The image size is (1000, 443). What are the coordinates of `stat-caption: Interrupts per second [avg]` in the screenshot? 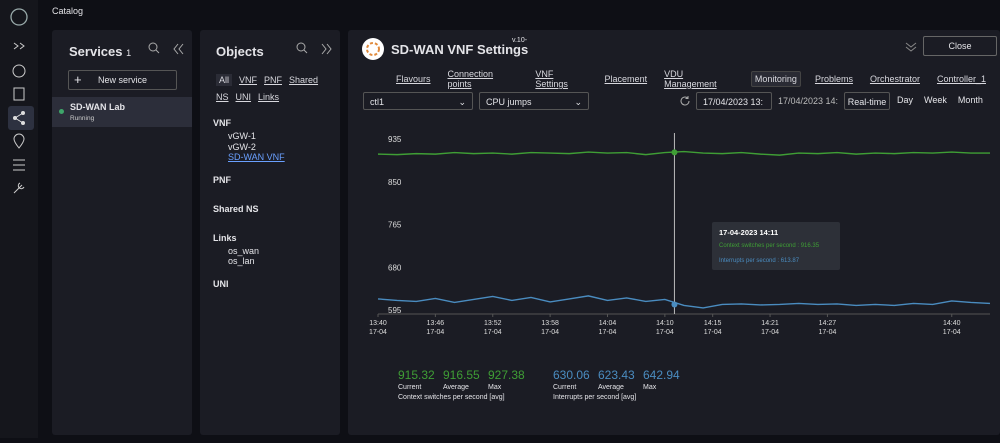 It's located at (595, 397).